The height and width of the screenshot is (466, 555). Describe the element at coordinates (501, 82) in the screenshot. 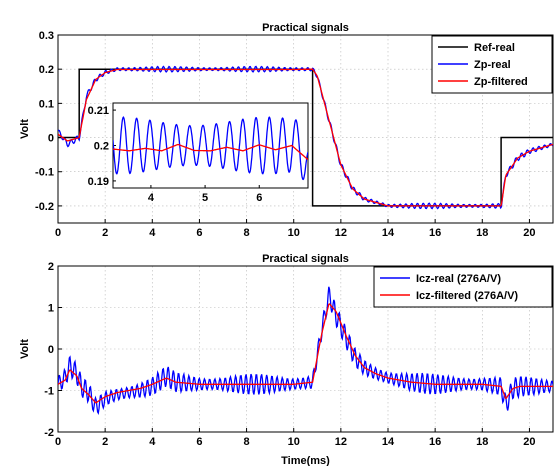

I see `legend-entry: Zp-filtered` at that location.